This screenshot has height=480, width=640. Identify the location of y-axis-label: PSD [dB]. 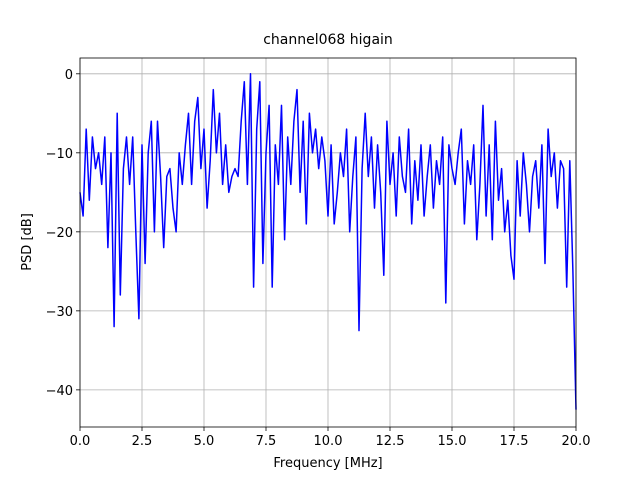
(27, 242).